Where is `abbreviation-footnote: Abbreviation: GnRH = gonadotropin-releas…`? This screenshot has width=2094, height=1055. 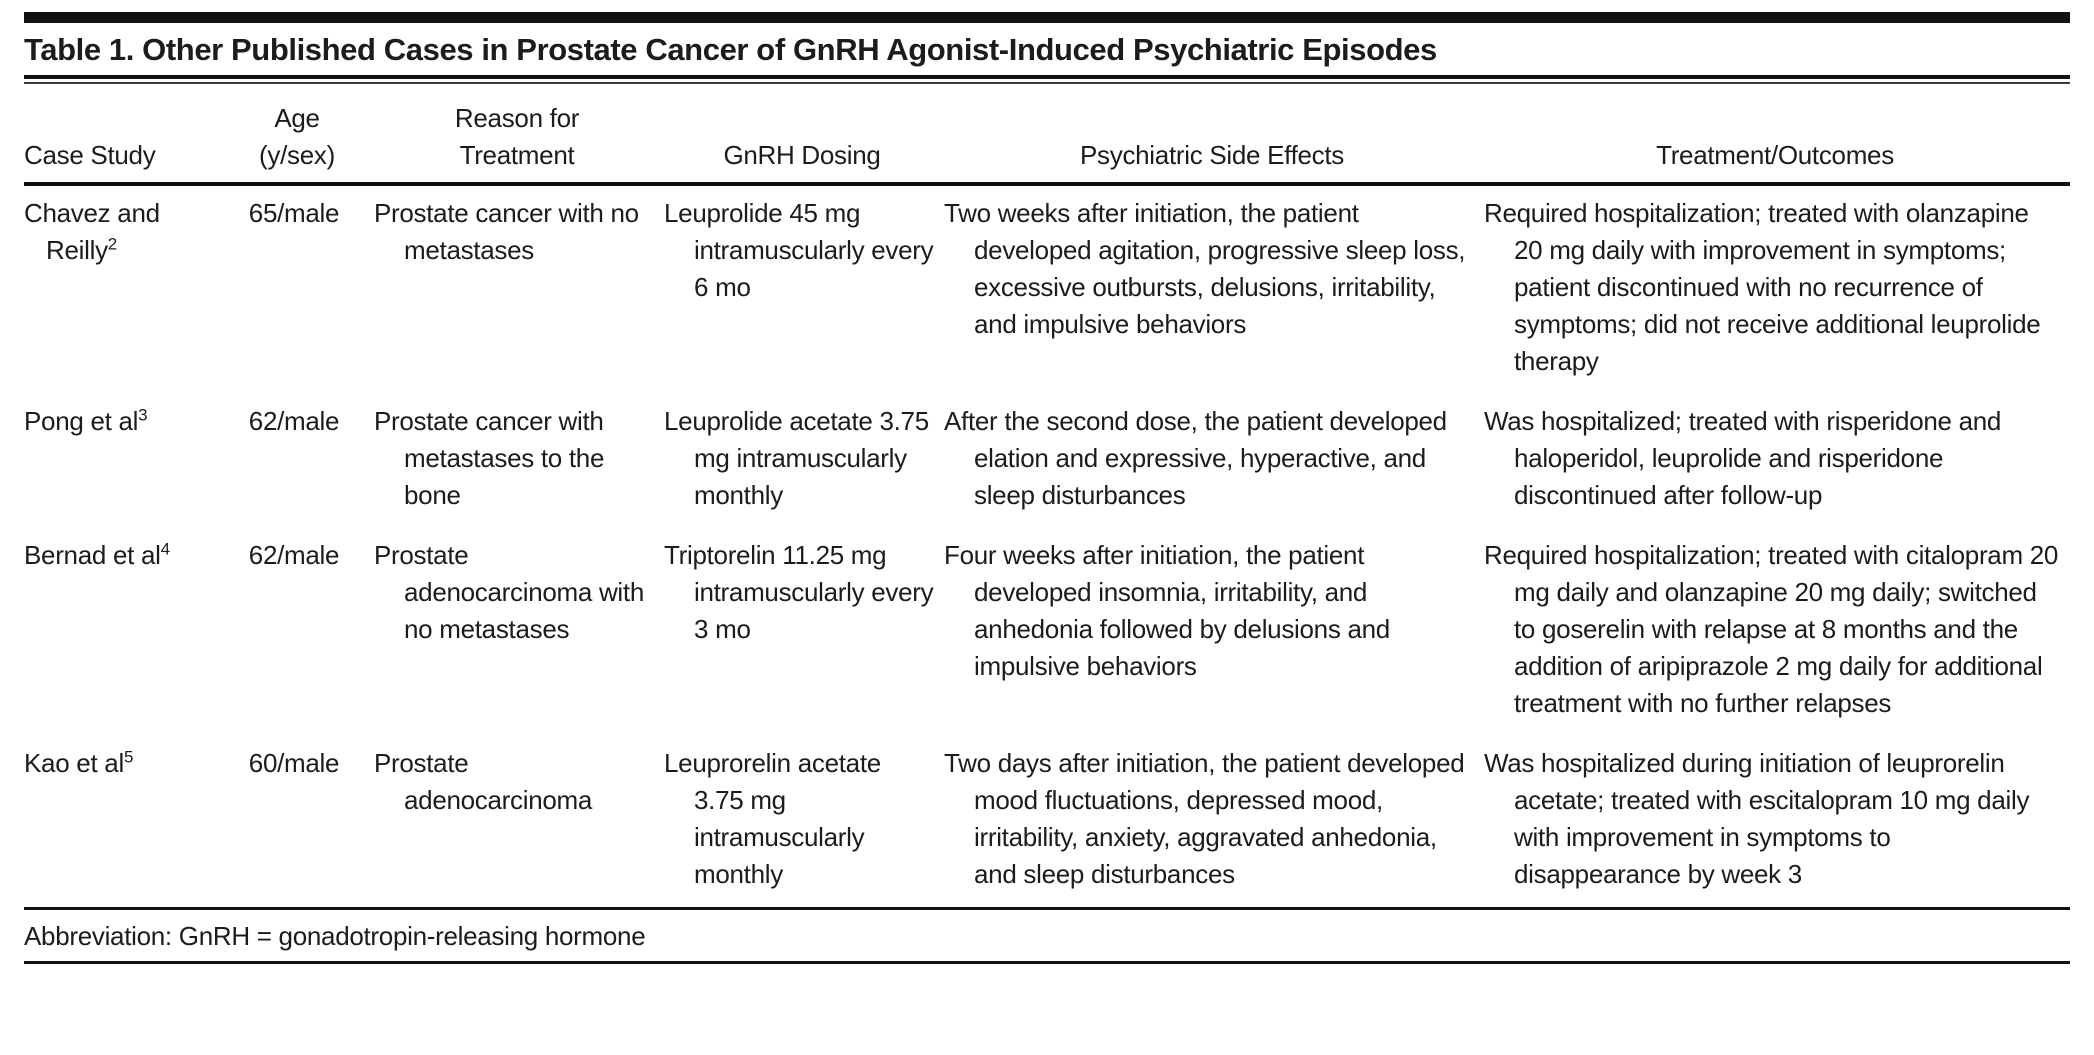
abbreviation-footnote: Abbreviation: GnRH = gonadotropin-releas… is located at coordinates (335, 936).